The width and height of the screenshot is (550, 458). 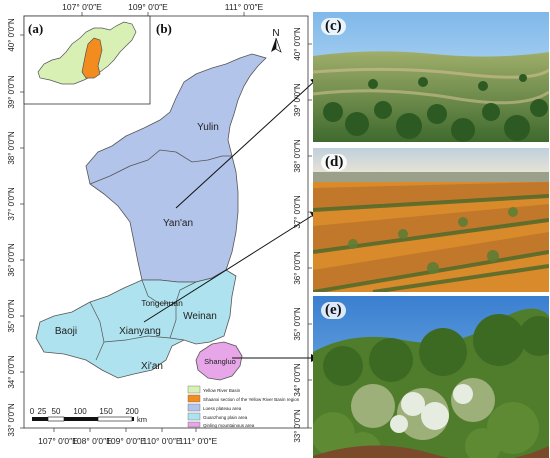 I want to click on region-label-weinan: Weinan, so click(x=200, y=316).